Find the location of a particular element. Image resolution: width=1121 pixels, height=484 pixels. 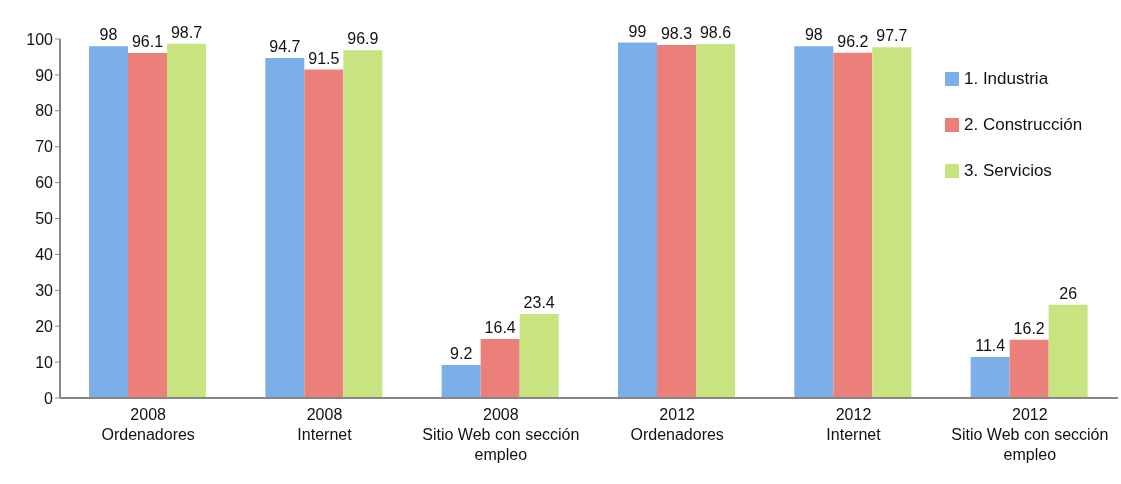

data-label: 26 is located at coordinates (1068, 293).